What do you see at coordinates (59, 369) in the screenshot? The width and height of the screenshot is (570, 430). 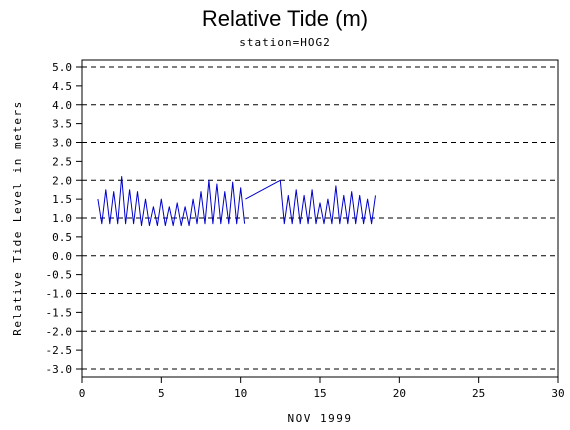 I see `y-tick-label: -3.0` at bounding box center [59, 369].